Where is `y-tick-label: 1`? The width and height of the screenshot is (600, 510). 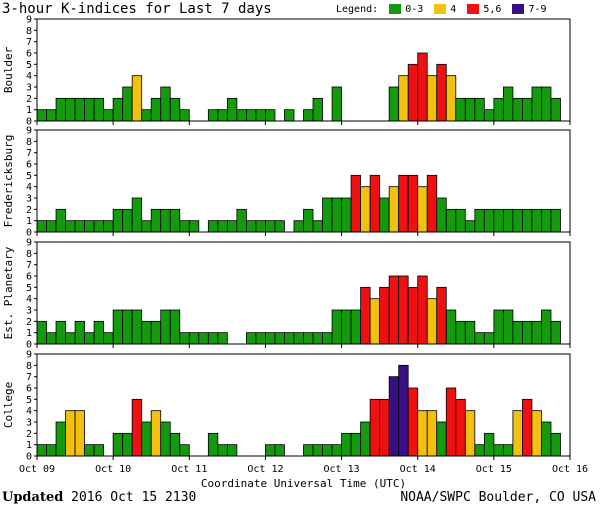
y-tick-label: 1 is located at coordinates (29, 221).